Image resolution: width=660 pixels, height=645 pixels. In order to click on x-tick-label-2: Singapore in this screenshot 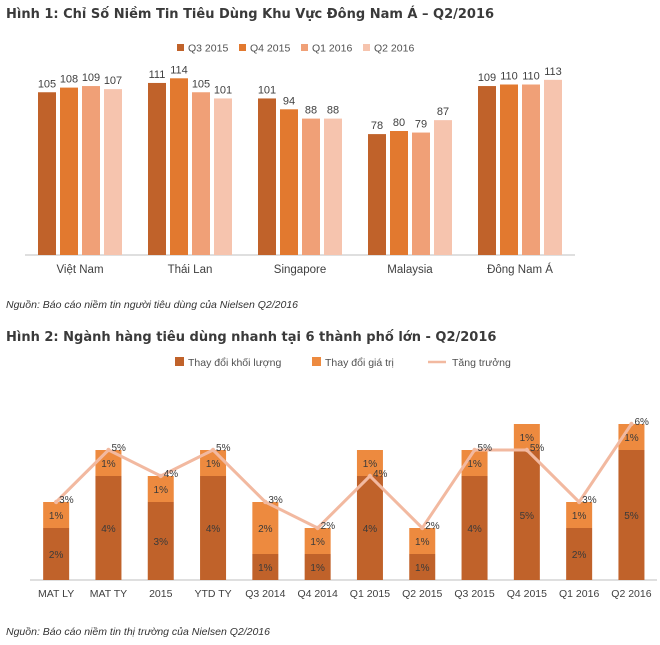, I will do `click(300, 270)`.